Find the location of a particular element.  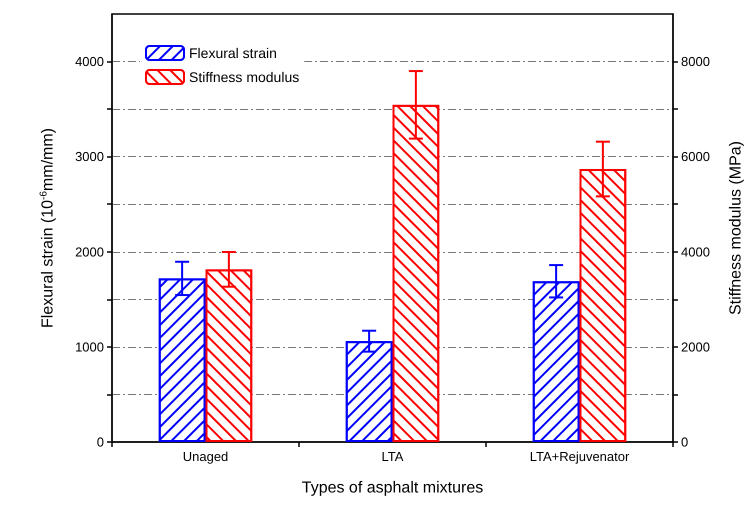

legend-label: Flexural strain is located at coordinates (233, 53).